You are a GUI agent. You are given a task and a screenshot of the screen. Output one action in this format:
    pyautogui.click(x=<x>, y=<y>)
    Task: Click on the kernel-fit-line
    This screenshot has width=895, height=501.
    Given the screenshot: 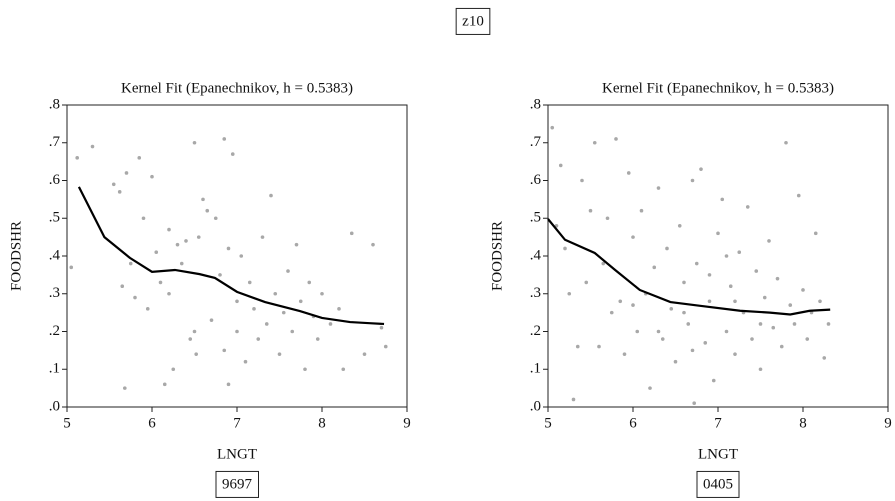 What is the action you would take?
    pyautogui.click(x=689, y=267)
    